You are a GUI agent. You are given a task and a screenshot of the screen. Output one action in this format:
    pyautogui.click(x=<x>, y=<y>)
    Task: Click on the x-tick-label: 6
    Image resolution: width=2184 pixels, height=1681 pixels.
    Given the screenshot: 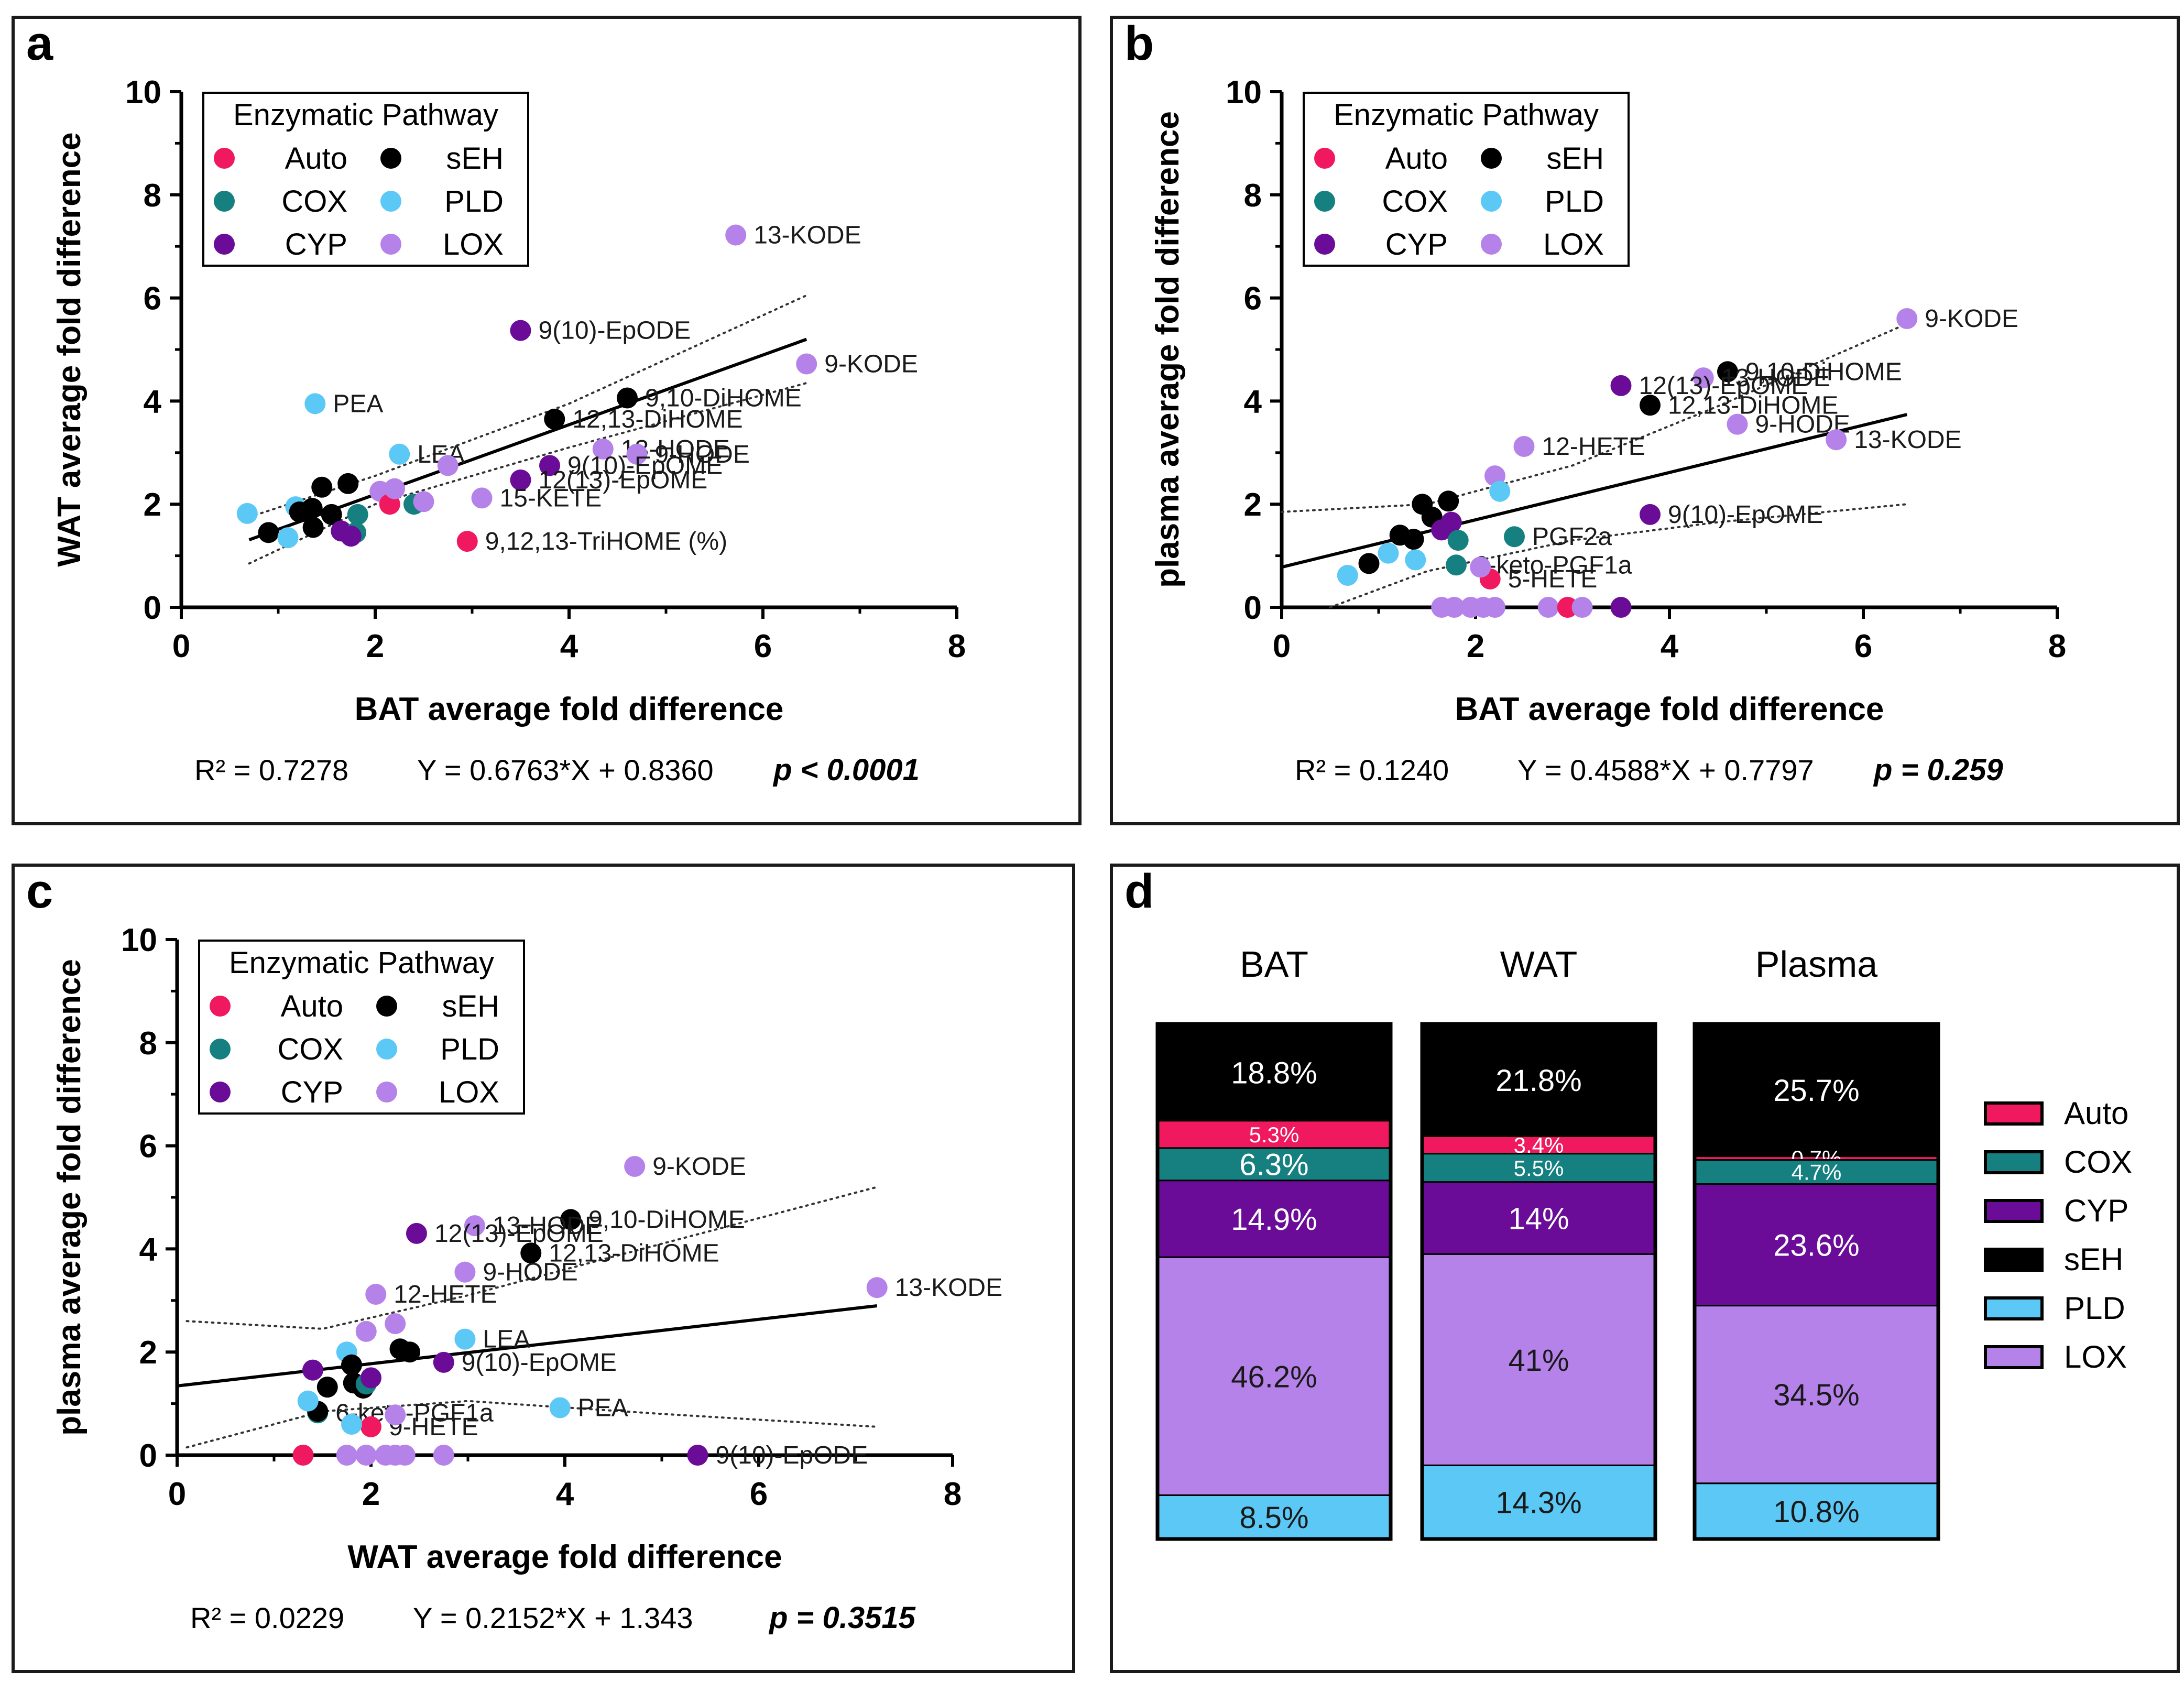 What is the action you would take?
    pyautogui.click(x=763, y=646)
    